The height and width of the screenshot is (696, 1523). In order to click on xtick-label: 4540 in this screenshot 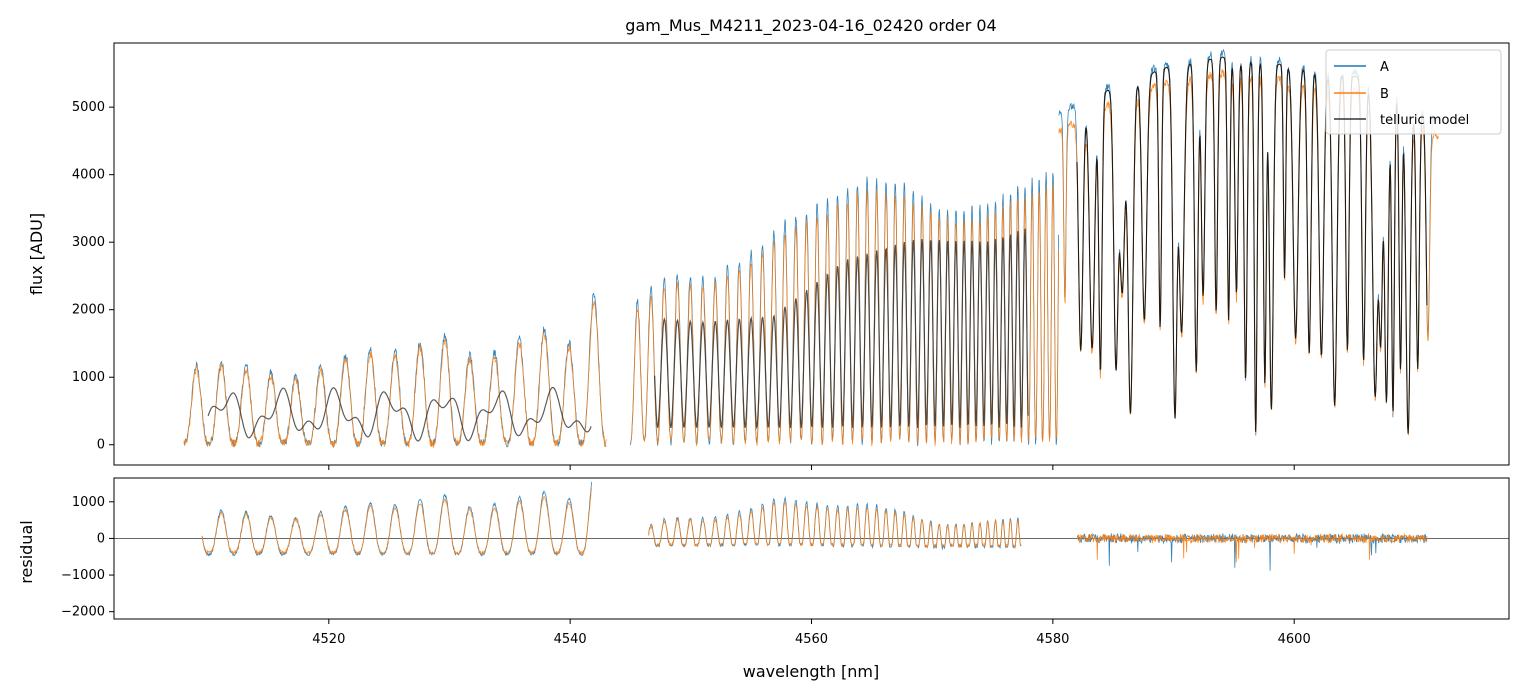, I will do `click(570, 639)`.